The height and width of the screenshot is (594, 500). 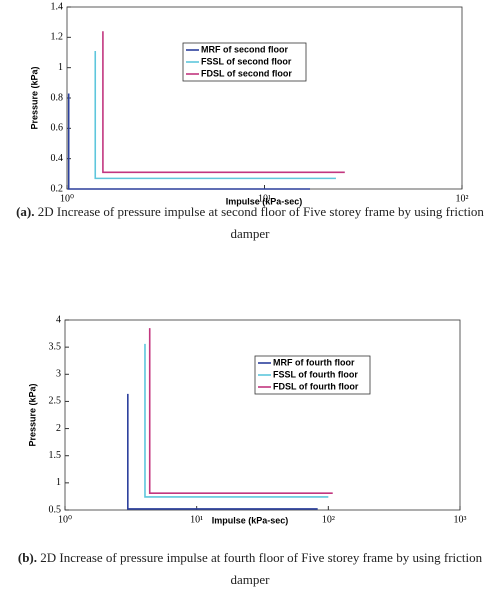 What do you see at coordinates (460, 519) in the screenshot?
I see `x-tick-label: 10³` at bounding box center [460, 519].